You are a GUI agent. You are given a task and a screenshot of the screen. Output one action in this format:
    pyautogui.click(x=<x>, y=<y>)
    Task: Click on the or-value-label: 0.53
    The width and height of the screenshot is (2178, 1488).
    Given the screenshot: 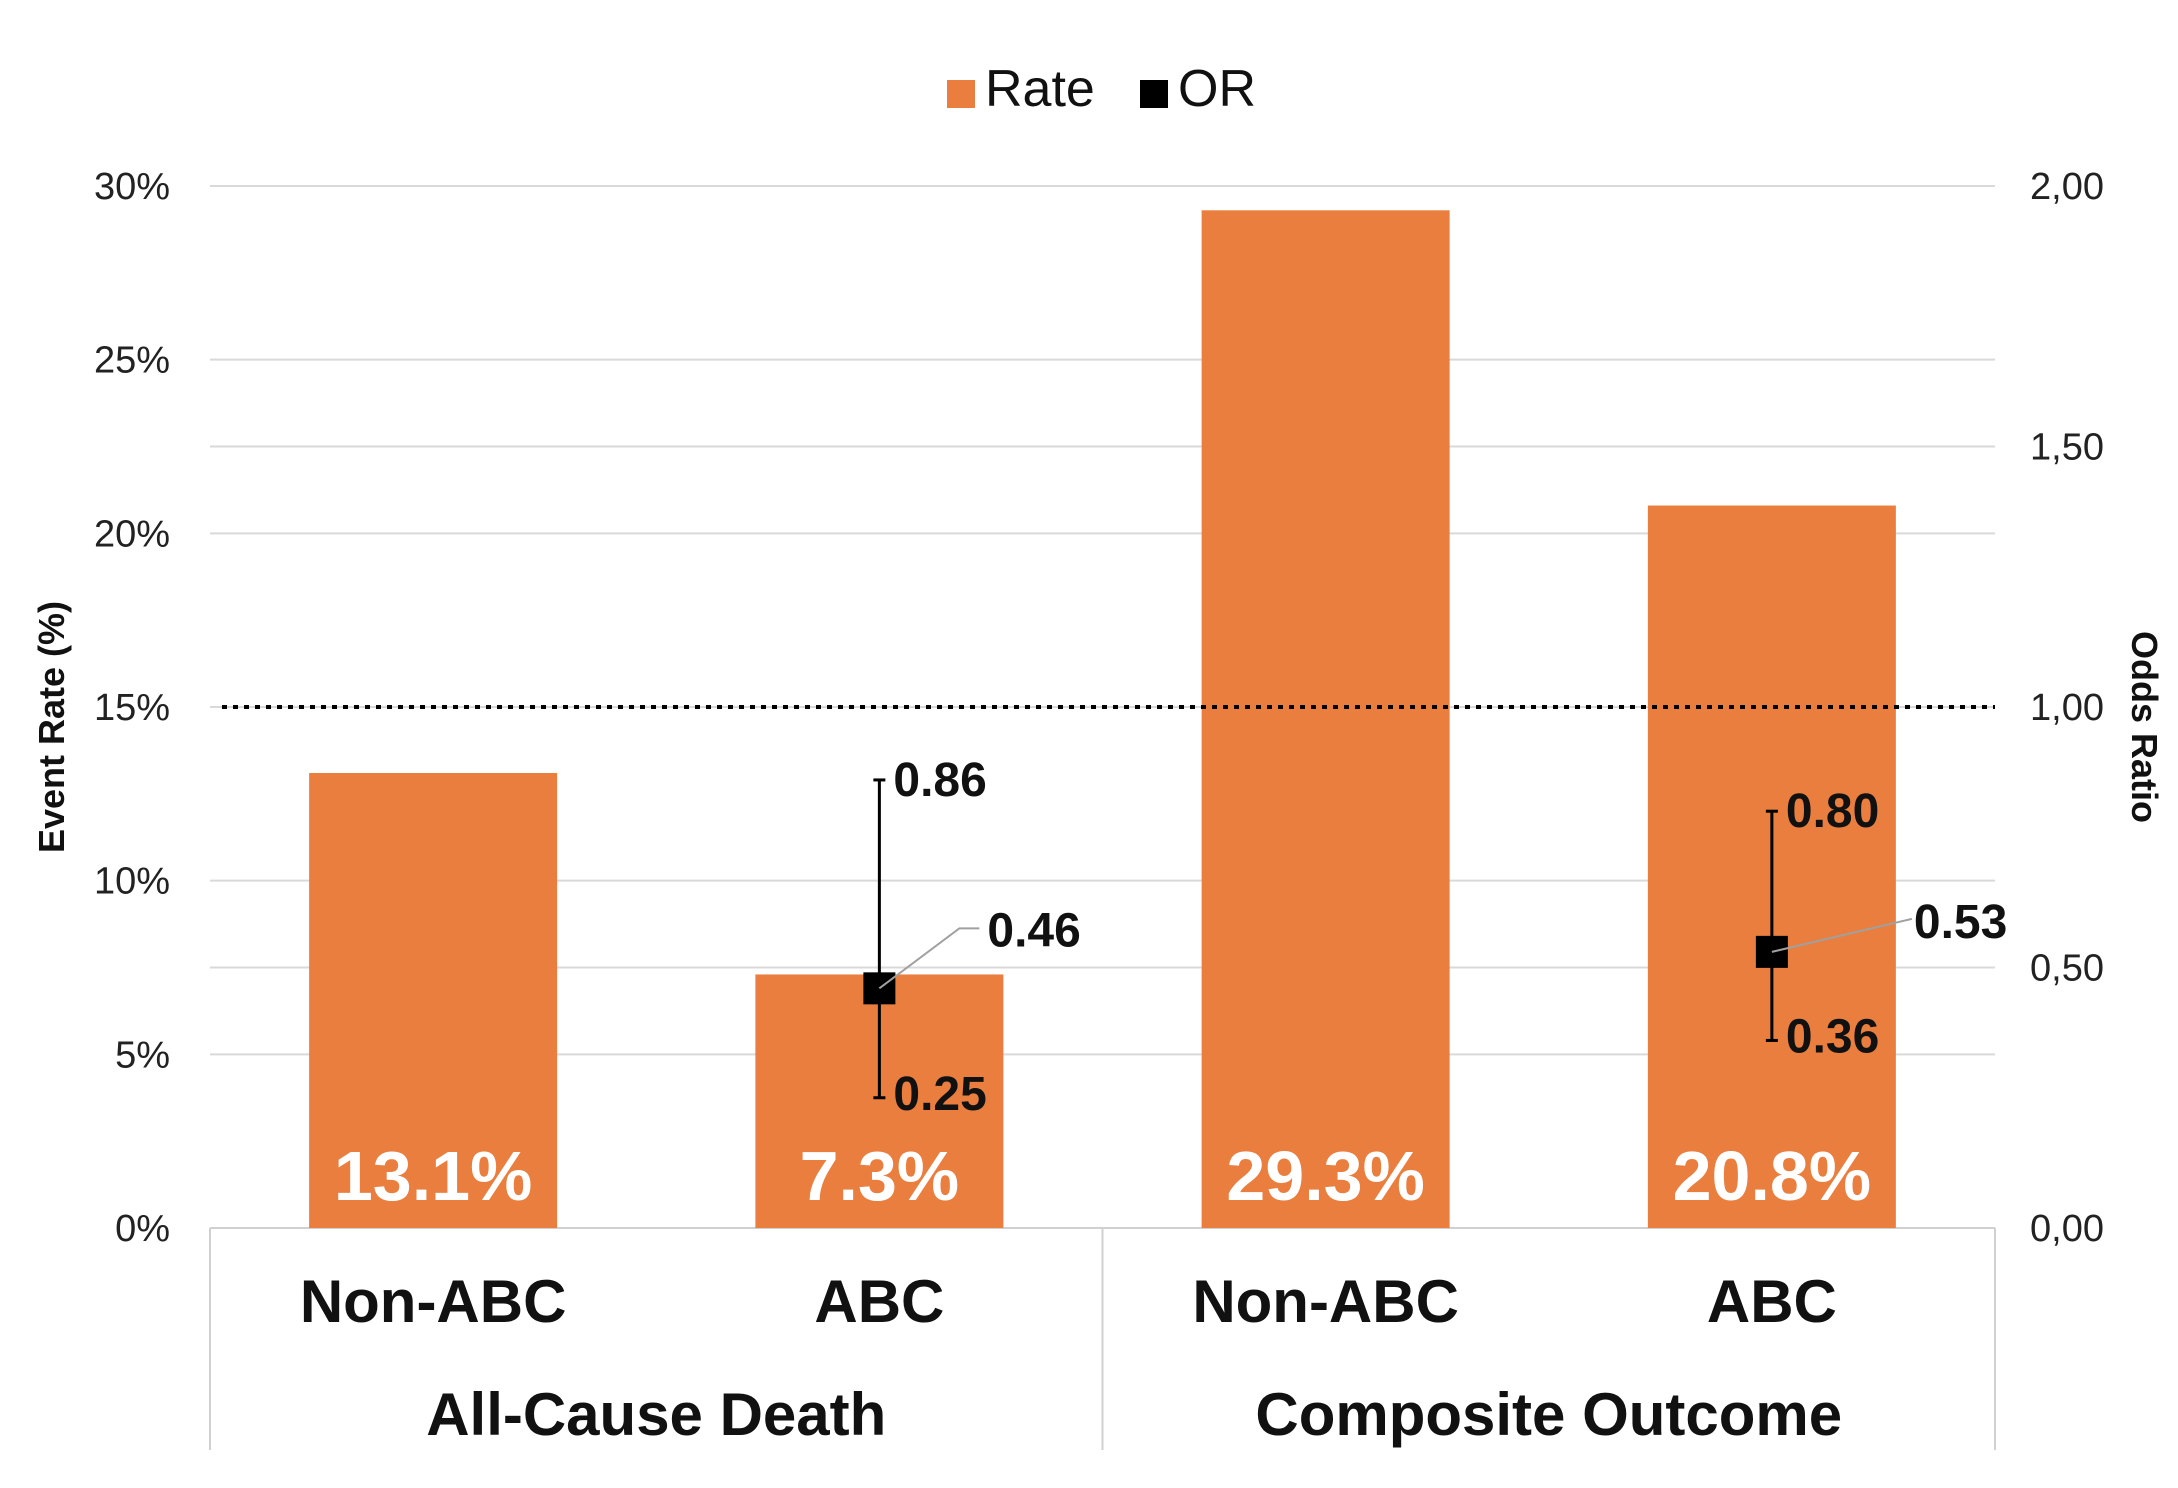 What is the action you would take?
    pyautogui.click(x=1960, y=922)
    